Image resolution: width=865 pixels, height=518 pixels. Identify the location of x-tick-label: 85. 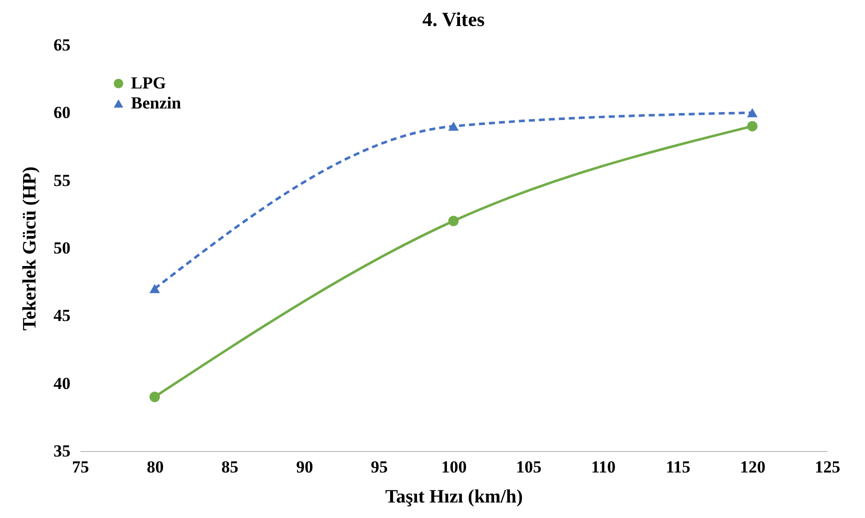
(229, 467).